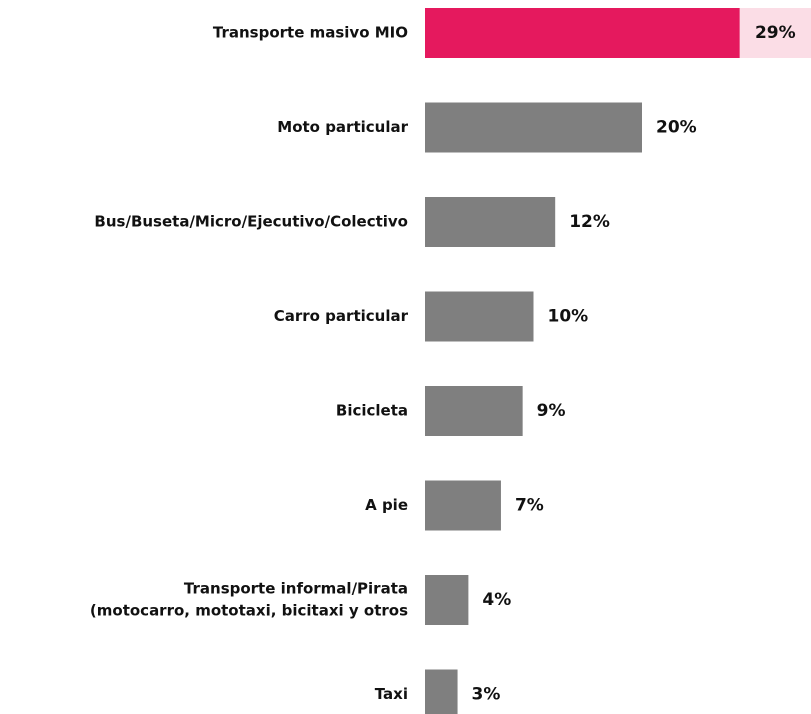 The image size is (811, 714). I want to click on category-label: Bus/Buseta/Micro/Ejecutivo/Colectivo, so click(251, 222).